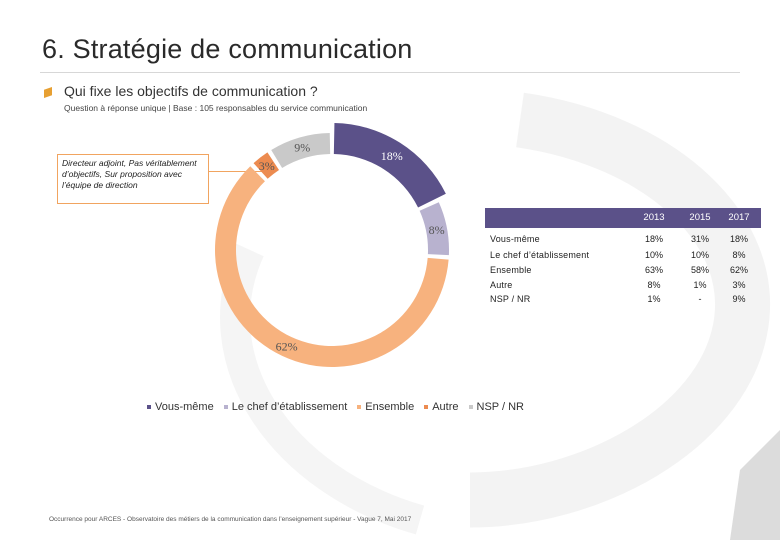  What do you see at coordinates (654, 217) in the screenshot?
I see `year-header: 2013` at bounding box center [654, 217].